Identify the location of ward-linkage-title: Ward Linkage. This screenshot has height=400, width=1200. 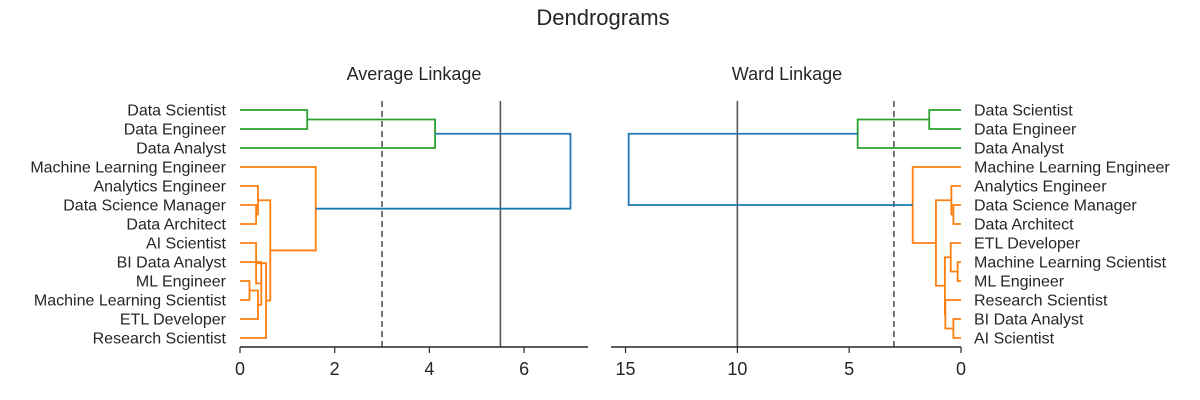
(787, 74).